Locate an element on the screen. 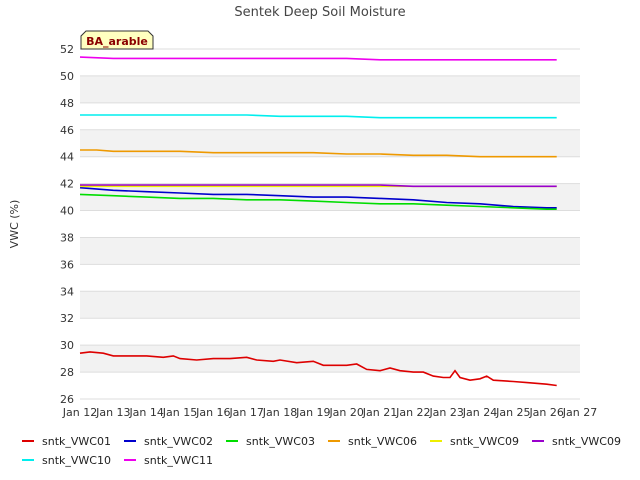 The image size is (640, 480). legend-item: sntk_VWC02 is located at coordinates (168, 441).